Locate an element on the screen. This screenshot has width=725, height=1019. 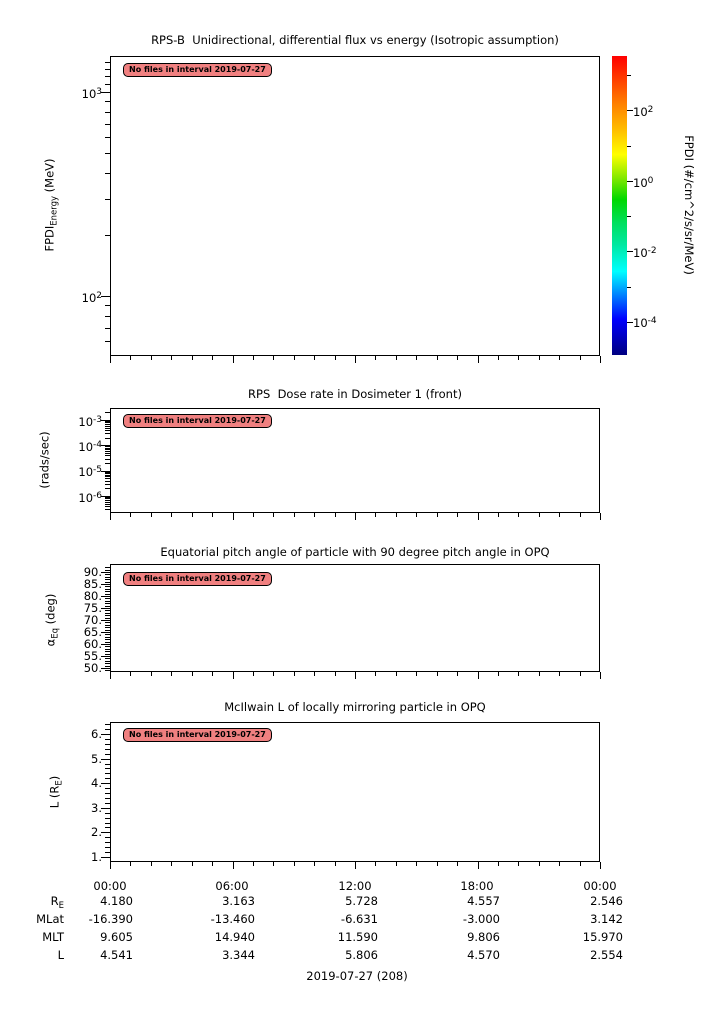
ephemeris-value: -3.000 is located at coordinates (481, 919).